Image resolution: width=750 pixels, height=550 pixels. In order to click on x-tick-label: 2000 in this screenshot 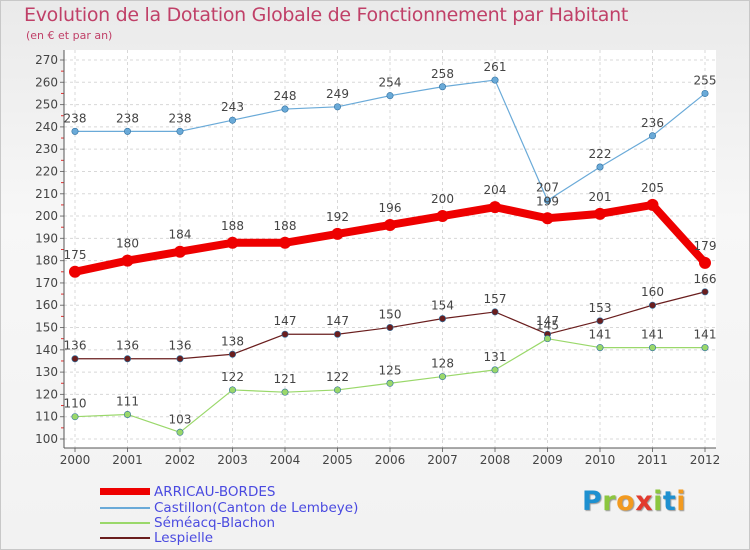, I will do `click(75, 460)`.